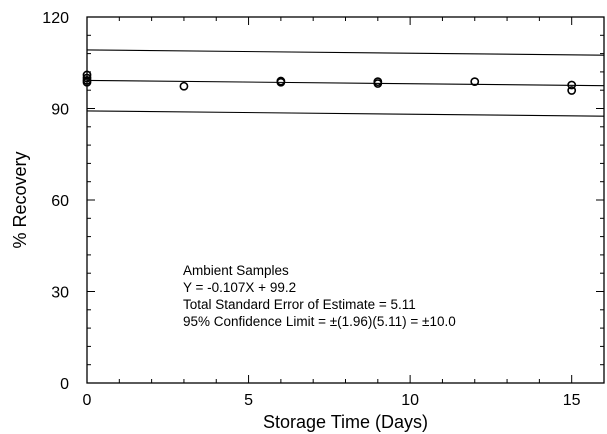  Describe the element at coordinates (60, 110) in the screenshot. I see `y-tick-label: 90` at that location.